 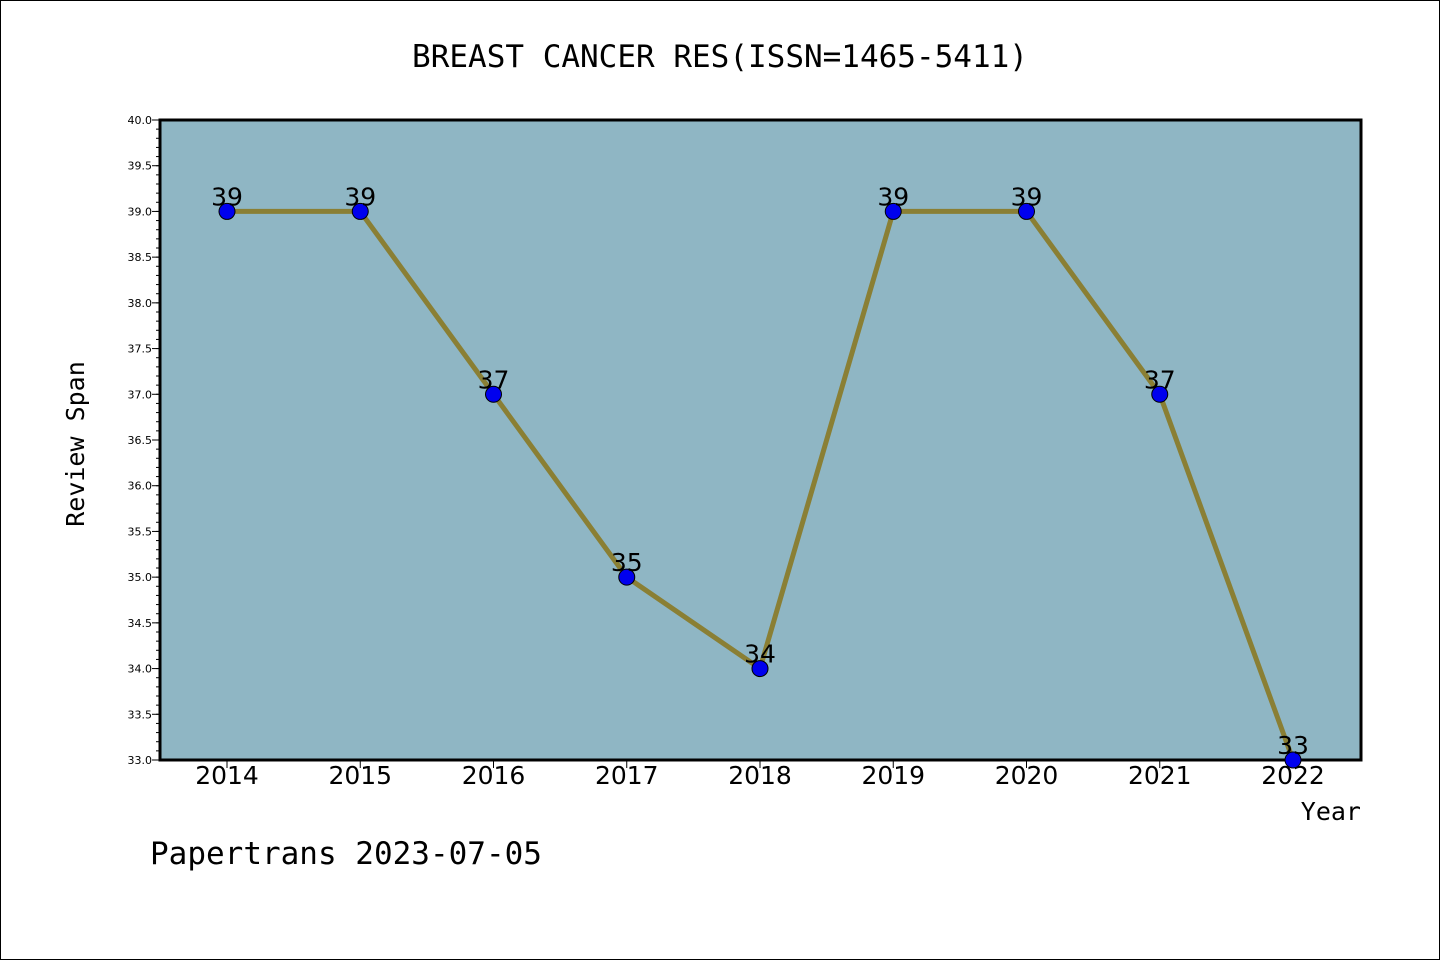 I want to click on data-label: 35, so click(x=627, y=562).